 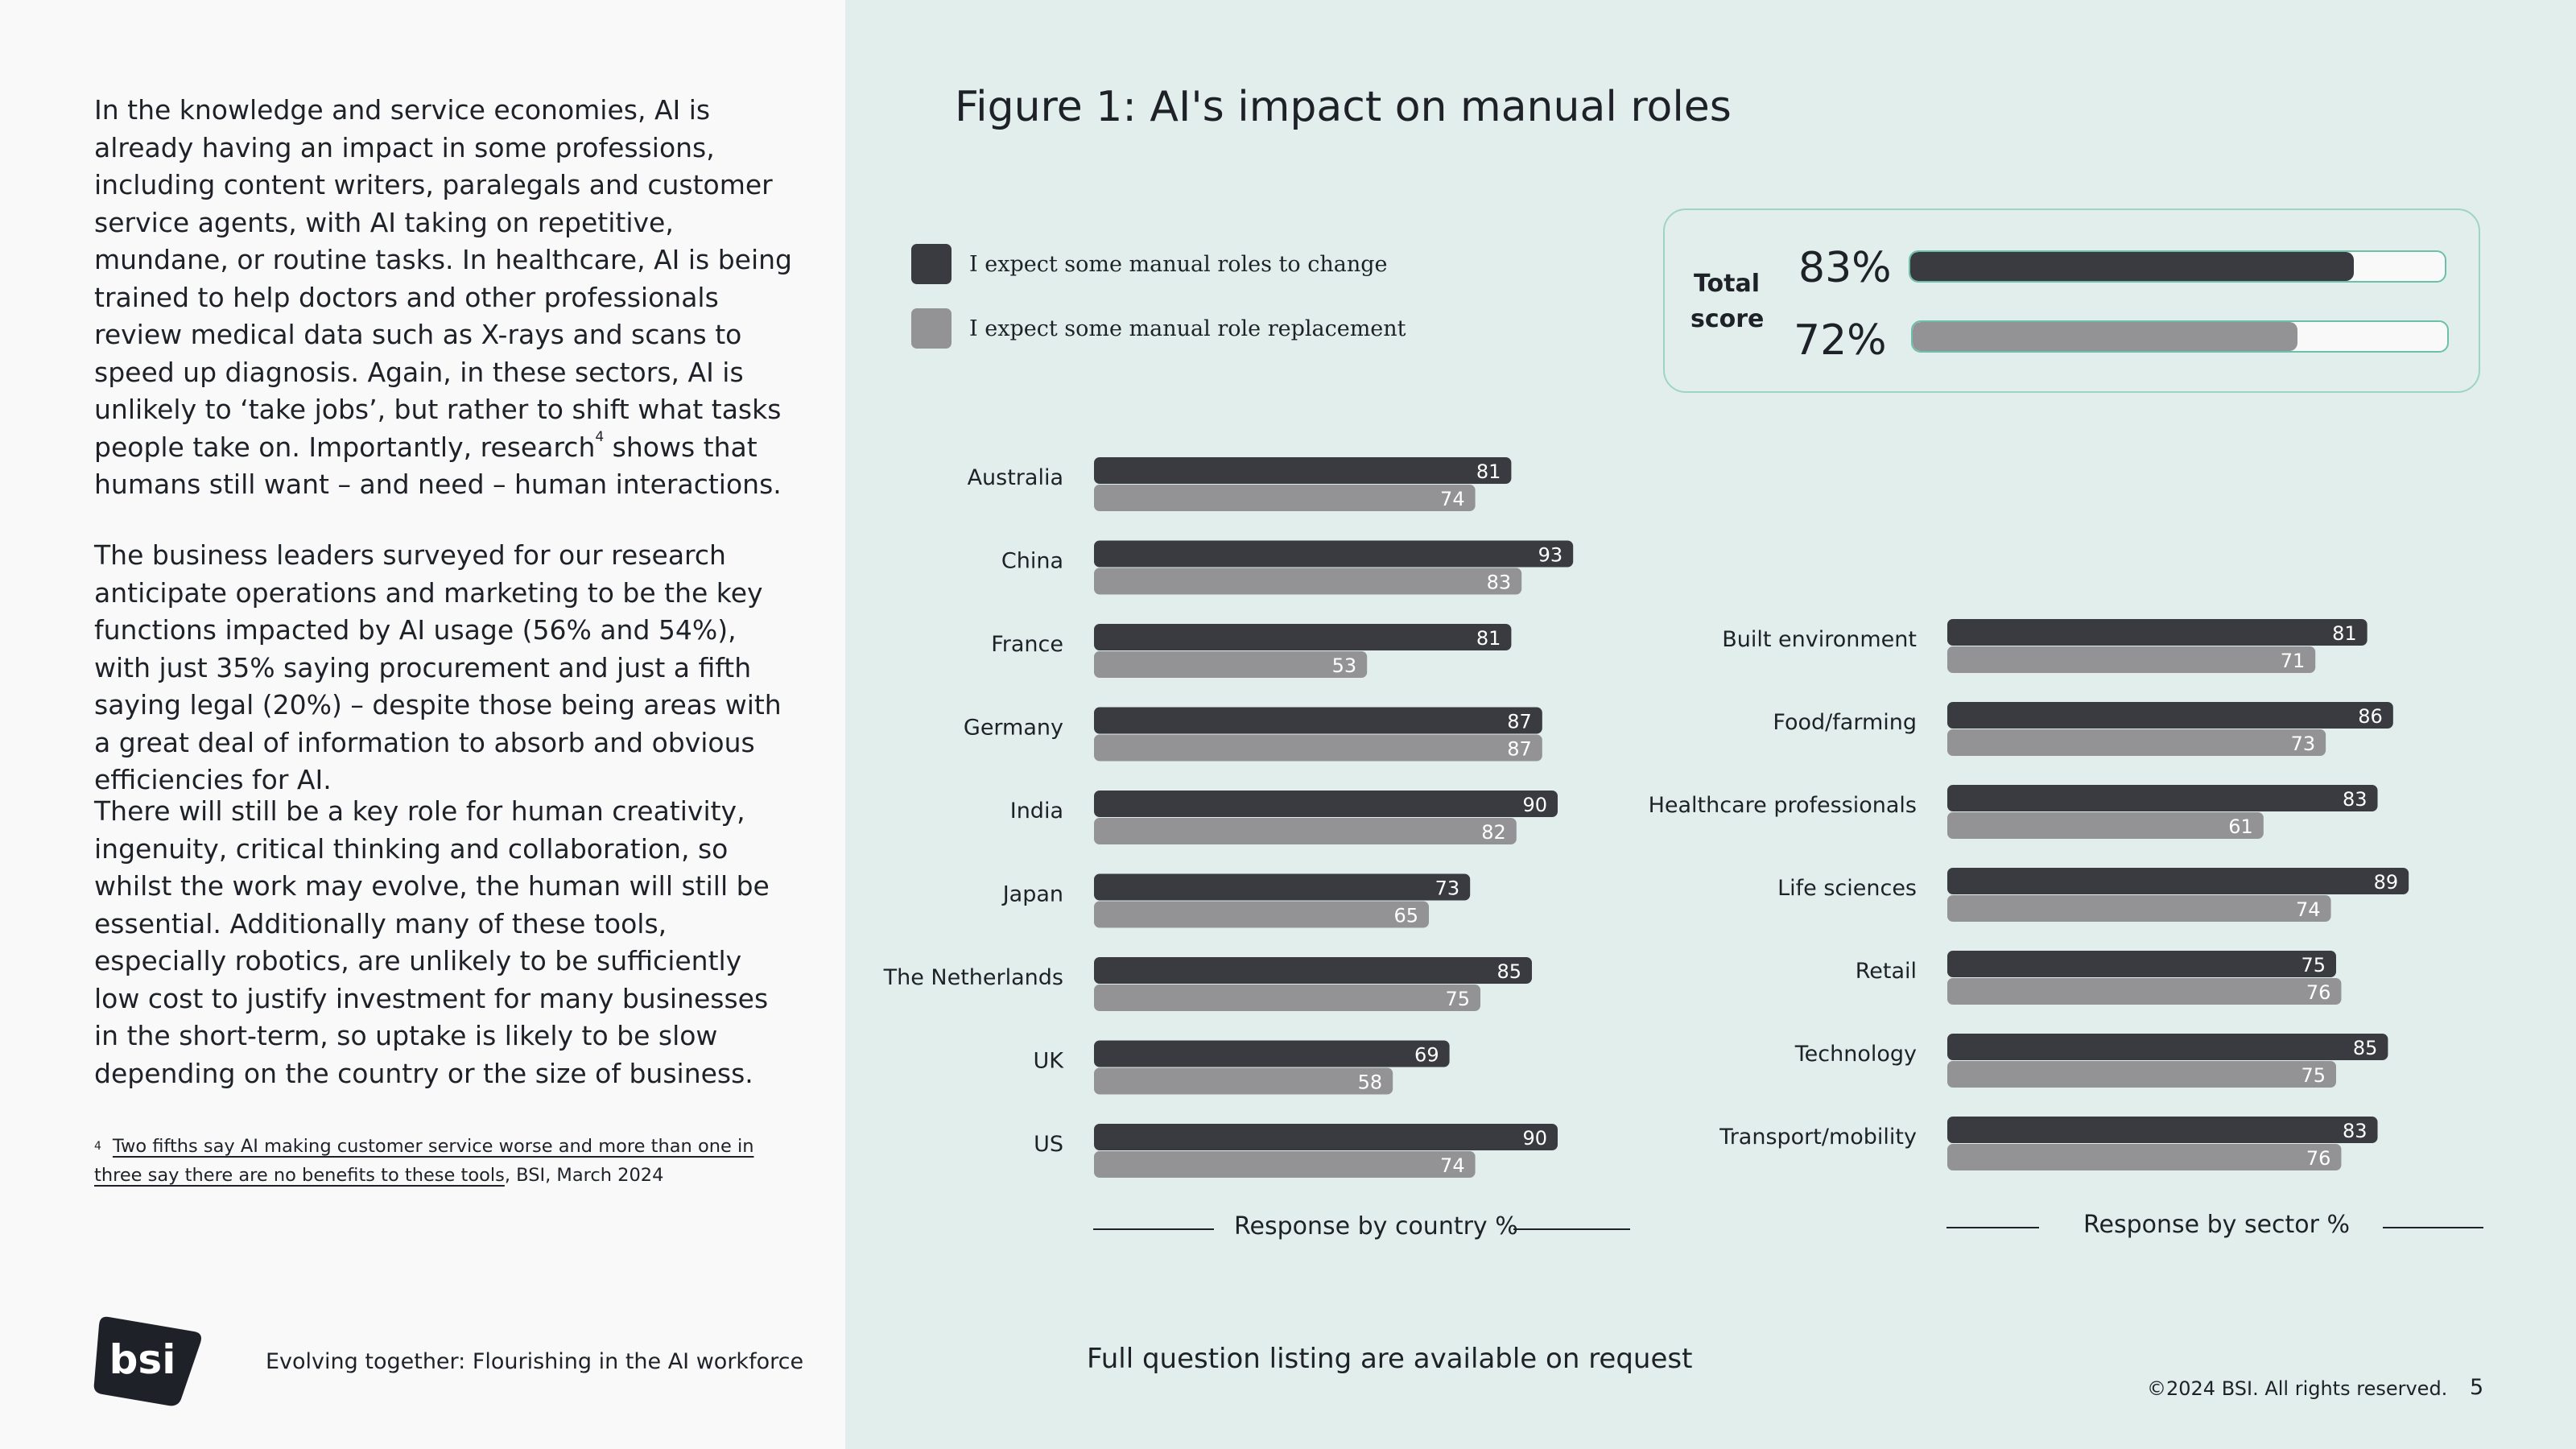 I want to click on figure-title: Figure 1: AI's impact on manual roles, so click(x=1343, y=107).